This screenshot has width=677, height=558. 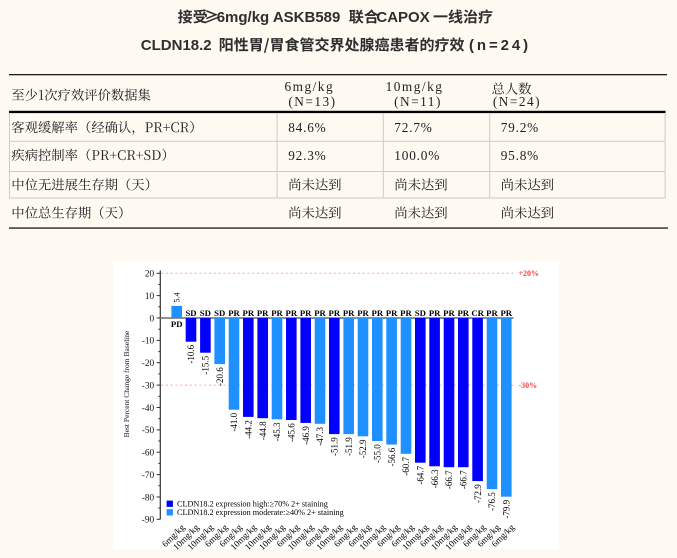 What do you see at coordinates (306, 435) in the screenshot?
I see `svg-text: -46.9` at bounding box center [306, 435].